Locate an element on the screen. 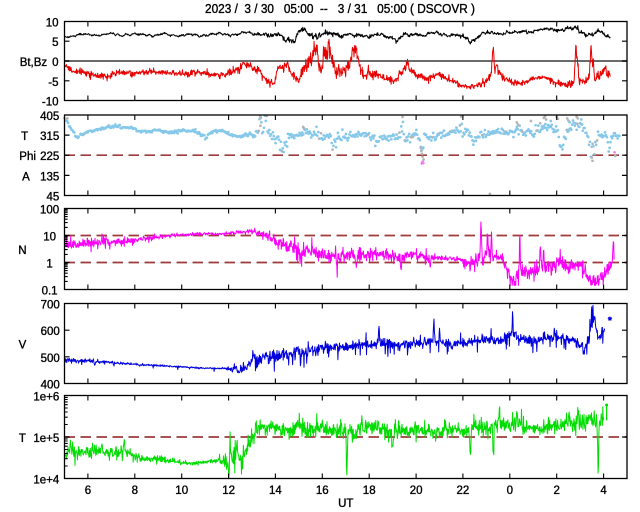 This screenshot has width=640, height=512. svg-text: 2 is located at coordinates (556, 491).